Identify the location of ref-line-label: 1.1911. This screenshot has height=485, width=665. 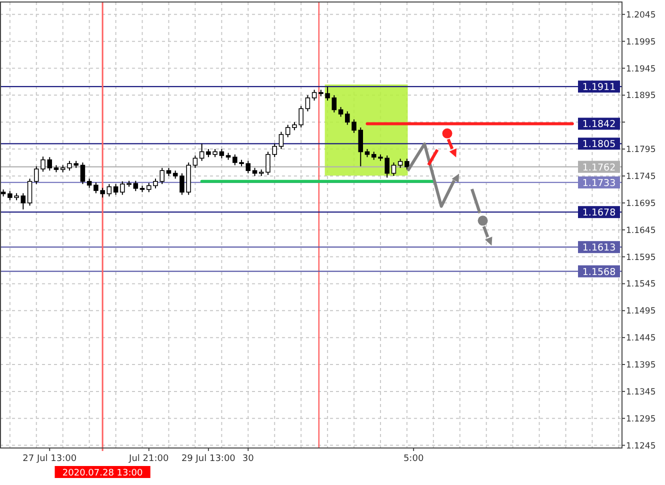
(599, 88).